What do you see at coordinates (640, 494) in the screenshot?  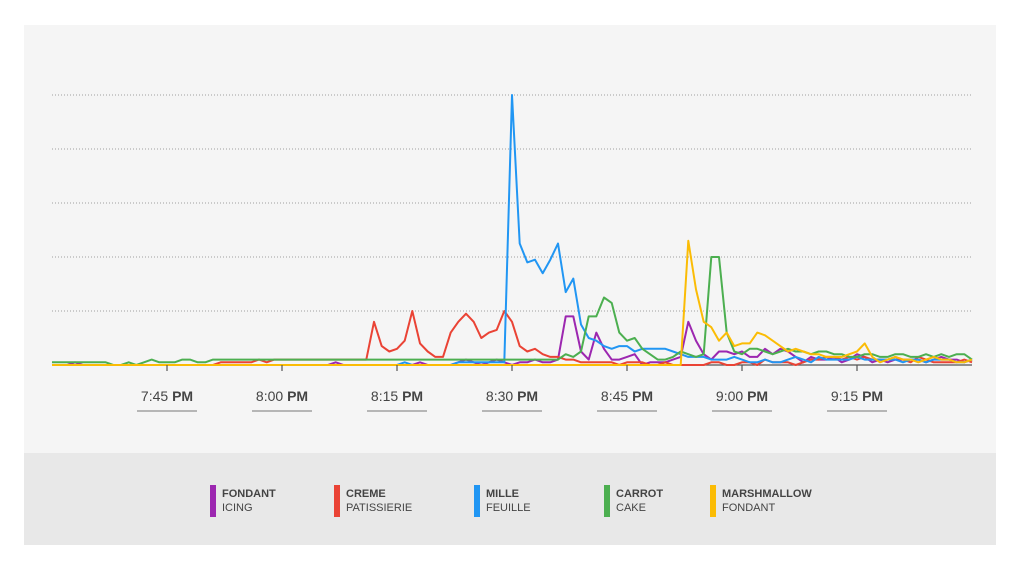 I see `legend-name: CARROT` at bounding box center [640, 494].